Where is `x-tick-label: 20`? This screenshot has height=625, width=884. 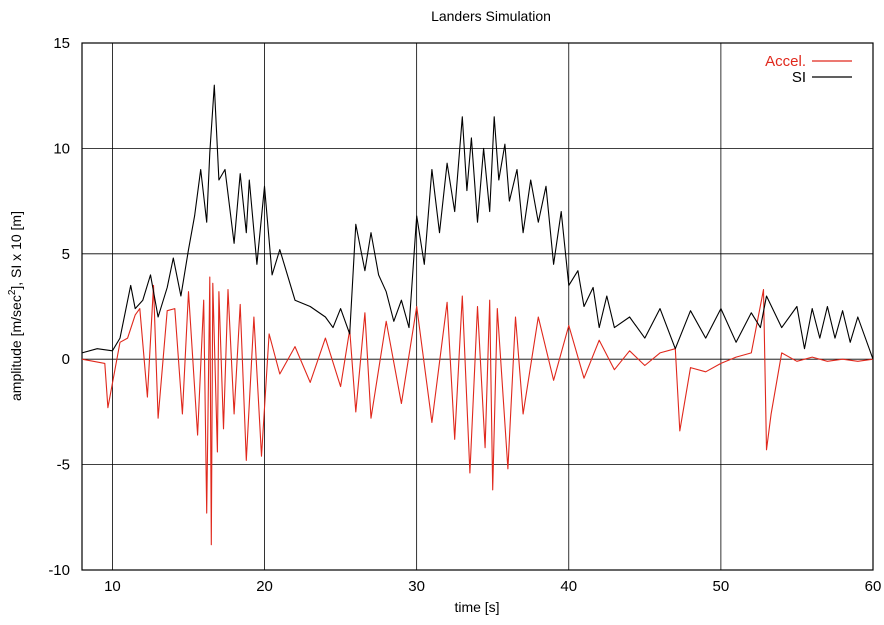 x-tick-label: 20 is located at coordinates (264, 586).